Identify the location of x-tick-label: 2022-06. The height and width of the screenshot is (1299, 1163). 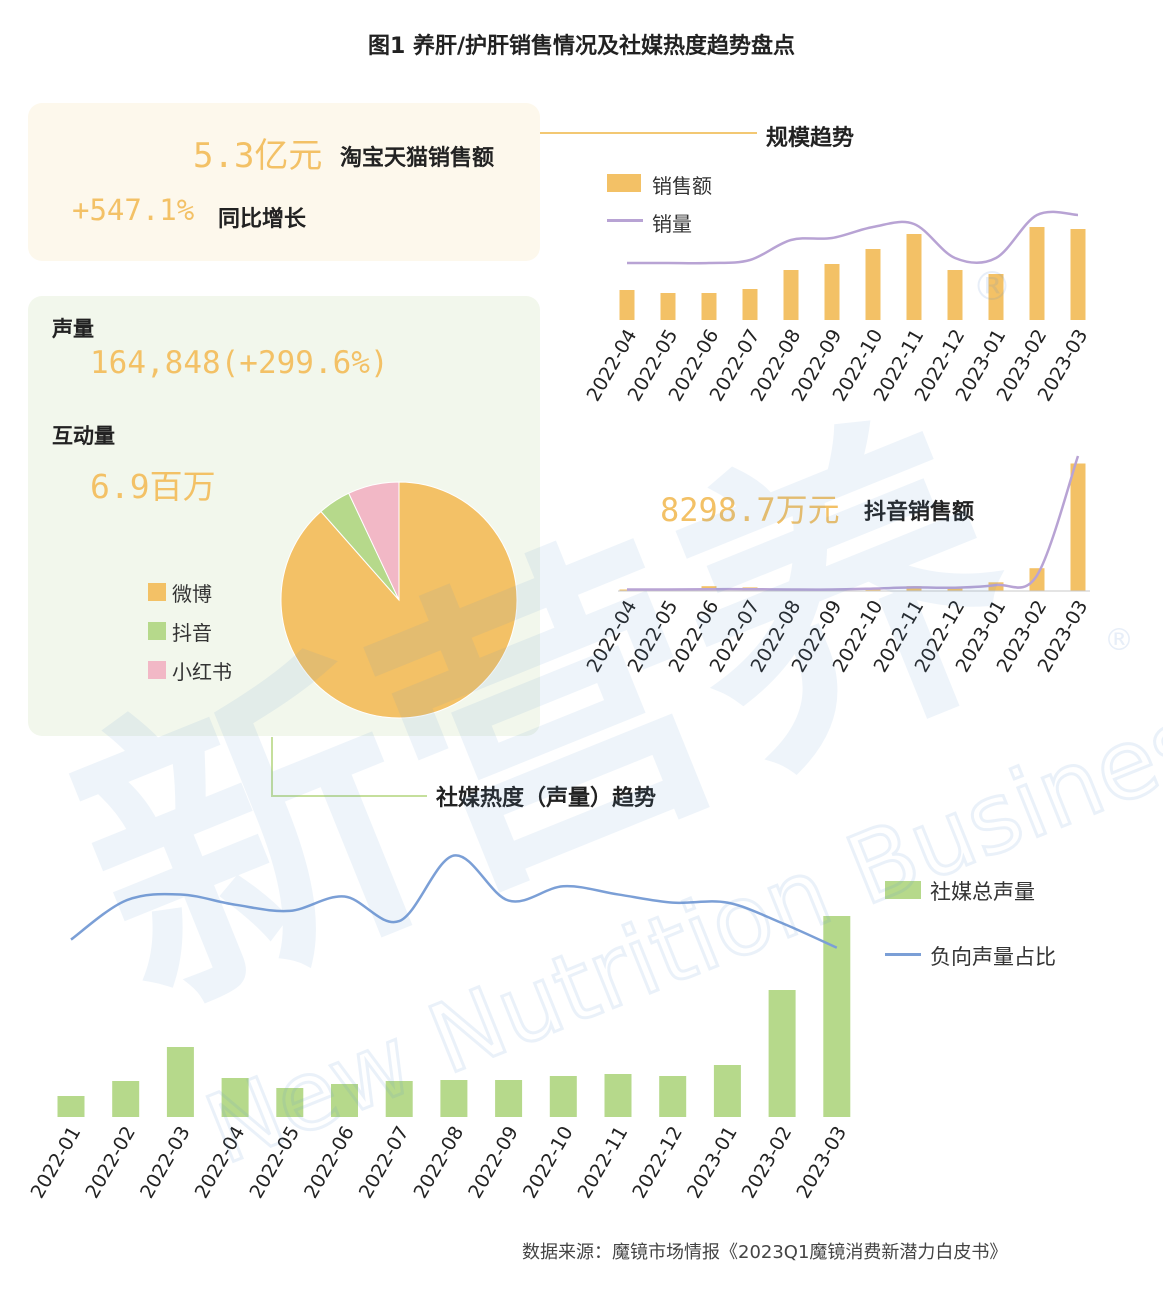
(329, 1163).